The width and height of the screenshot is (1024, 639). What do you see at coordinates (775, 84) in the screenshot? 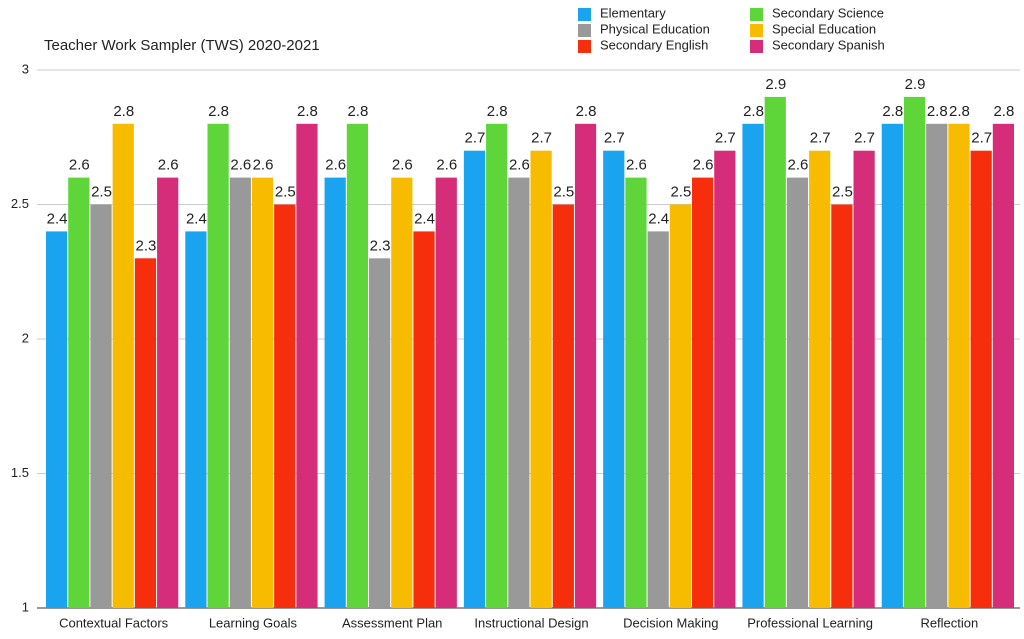
I see `data-label: 2.9` at bounding box center [775, 84].